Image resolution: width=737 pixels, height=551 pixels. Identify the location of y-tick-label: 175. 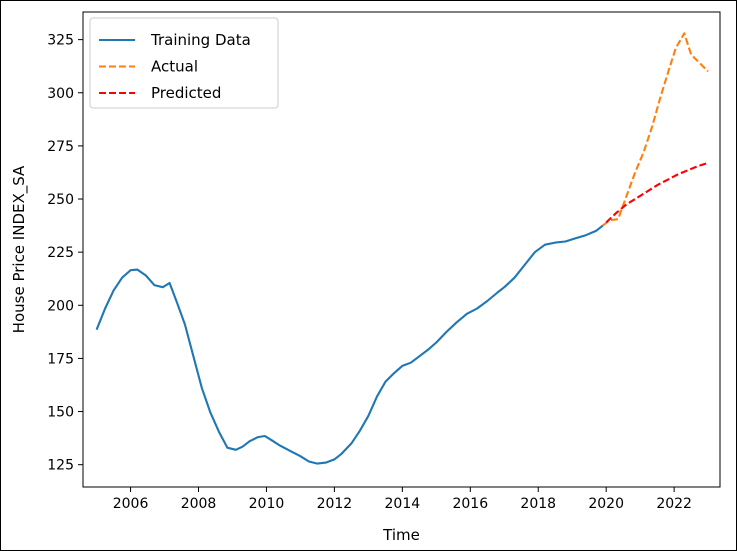
(60, 359).